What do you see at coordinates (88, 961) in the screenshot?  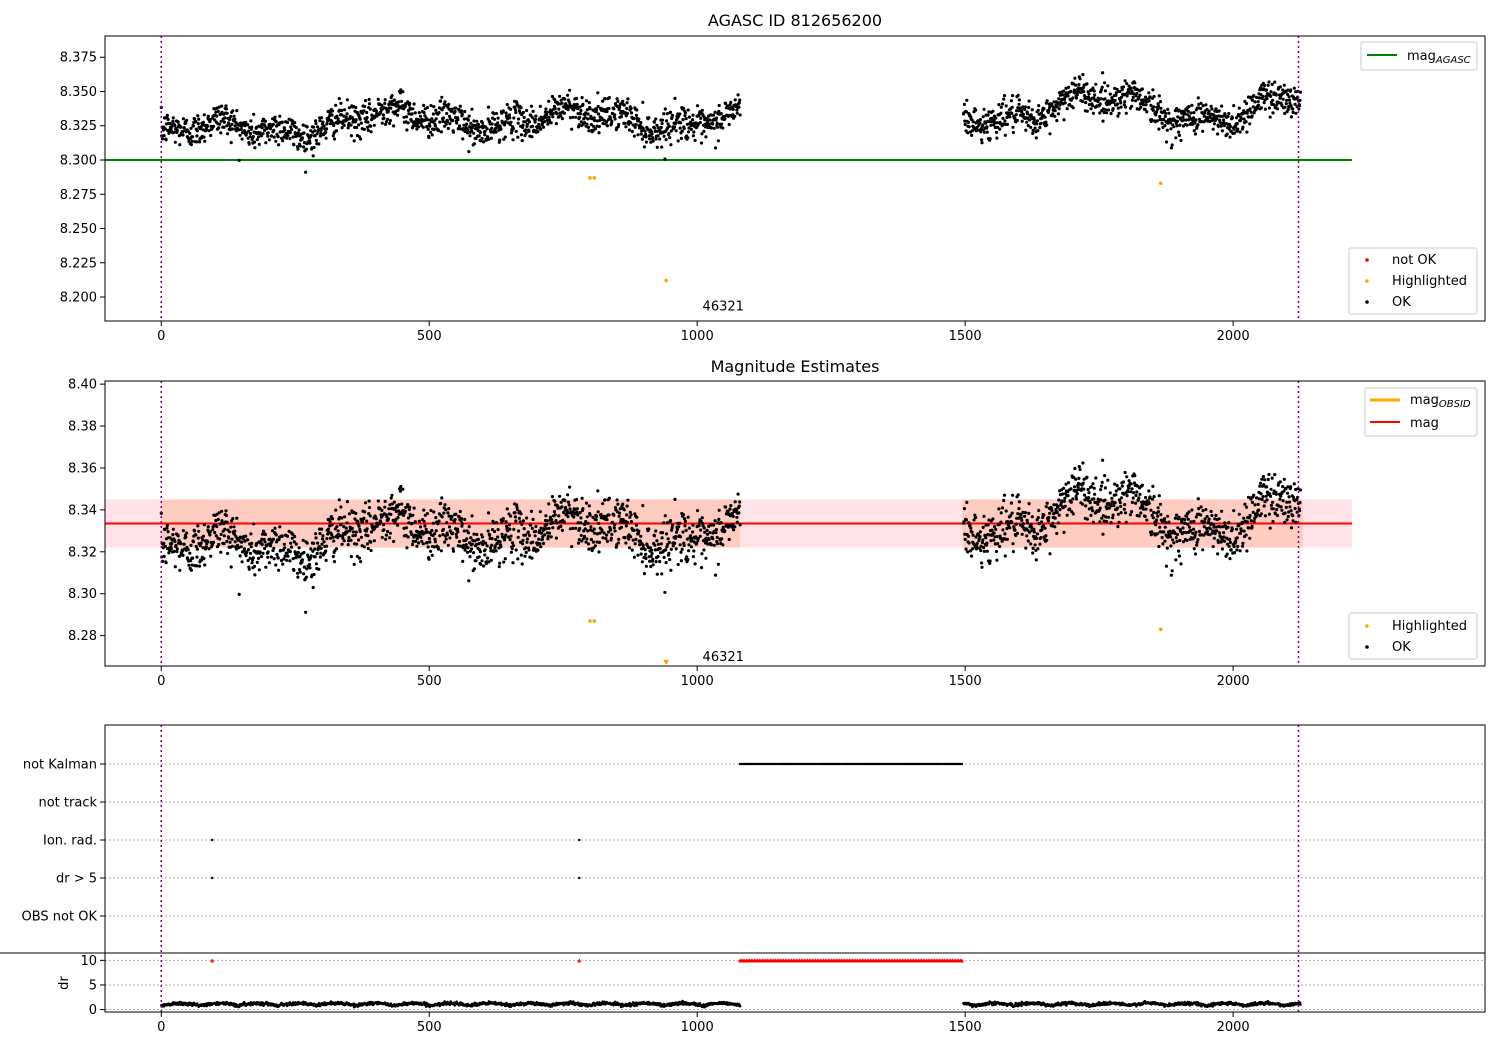 I see `dr-tick-label: 10` at bounding box center [88, 961].